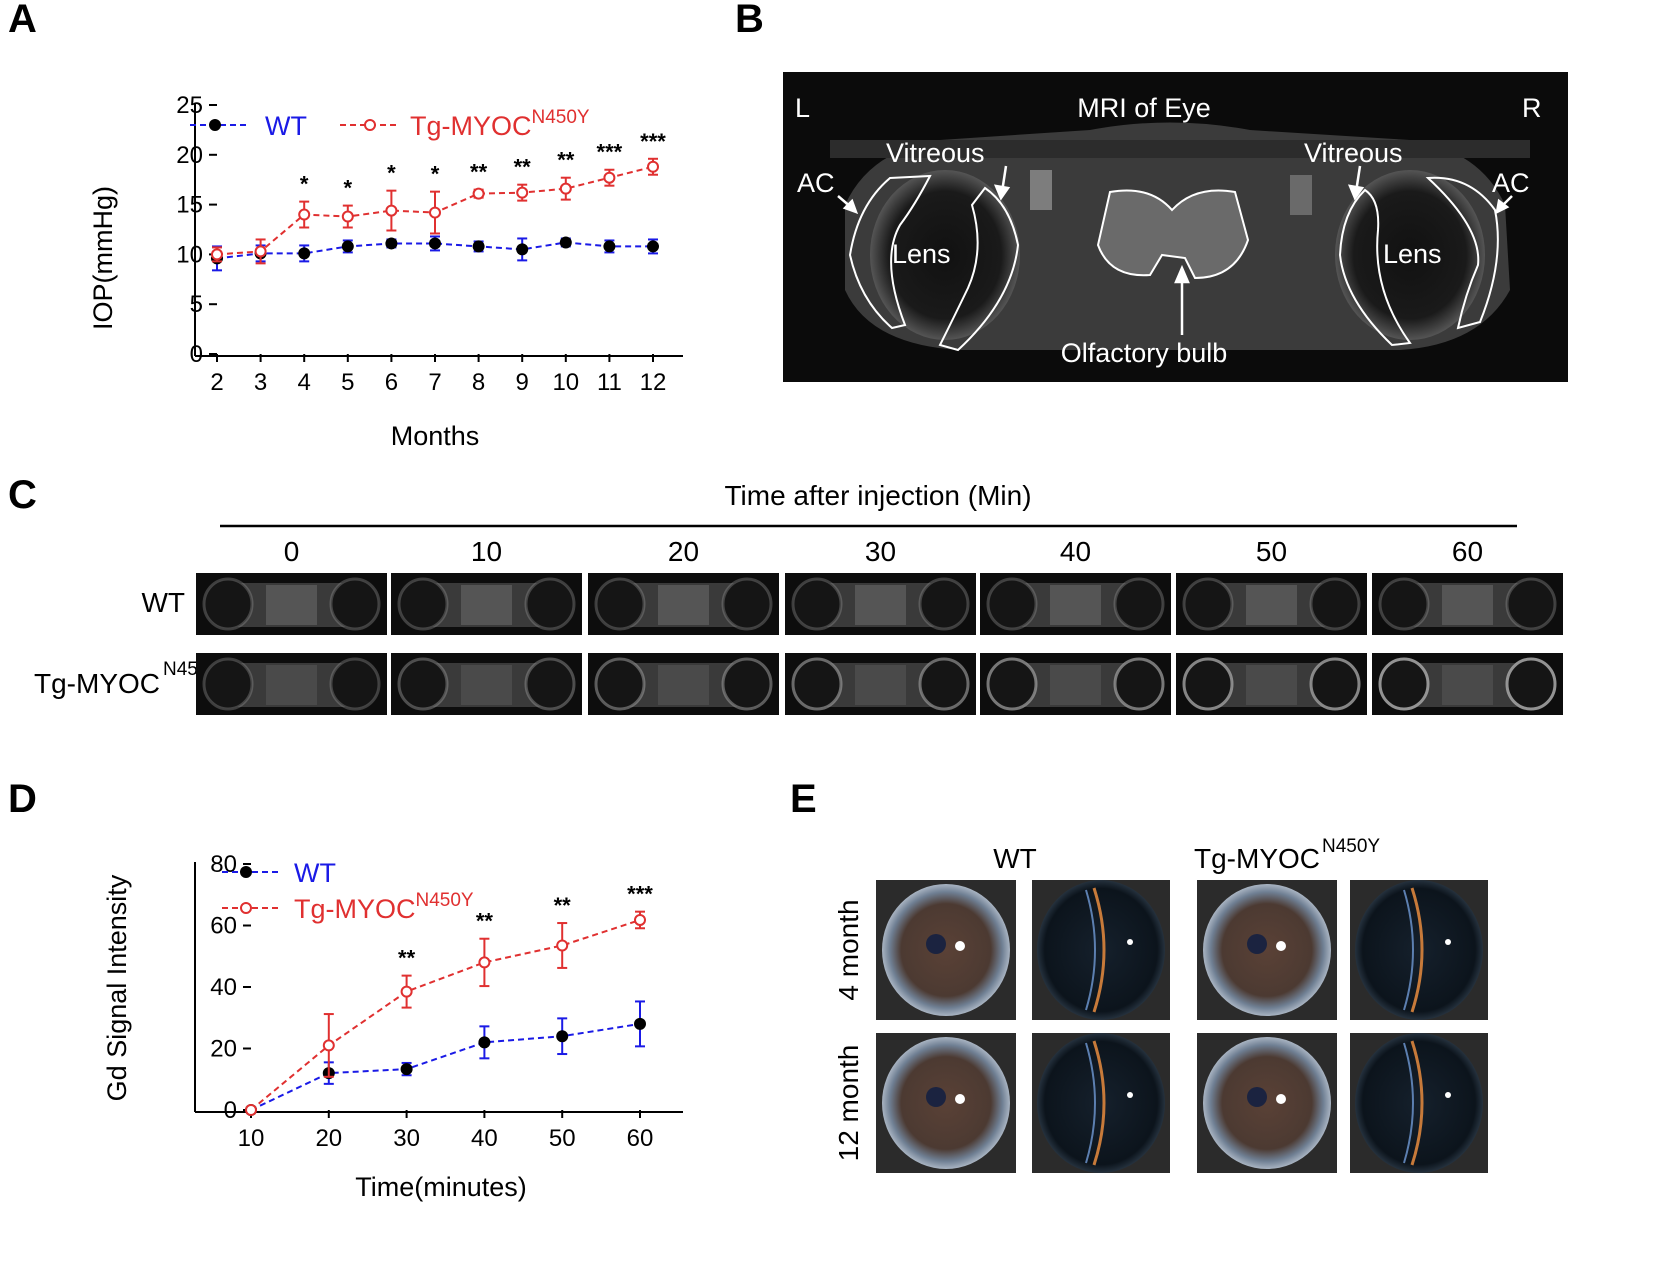 The width and height of the screenshot is (1658, 1272). I want to click on ac-right-outline, so click(1462, 253).